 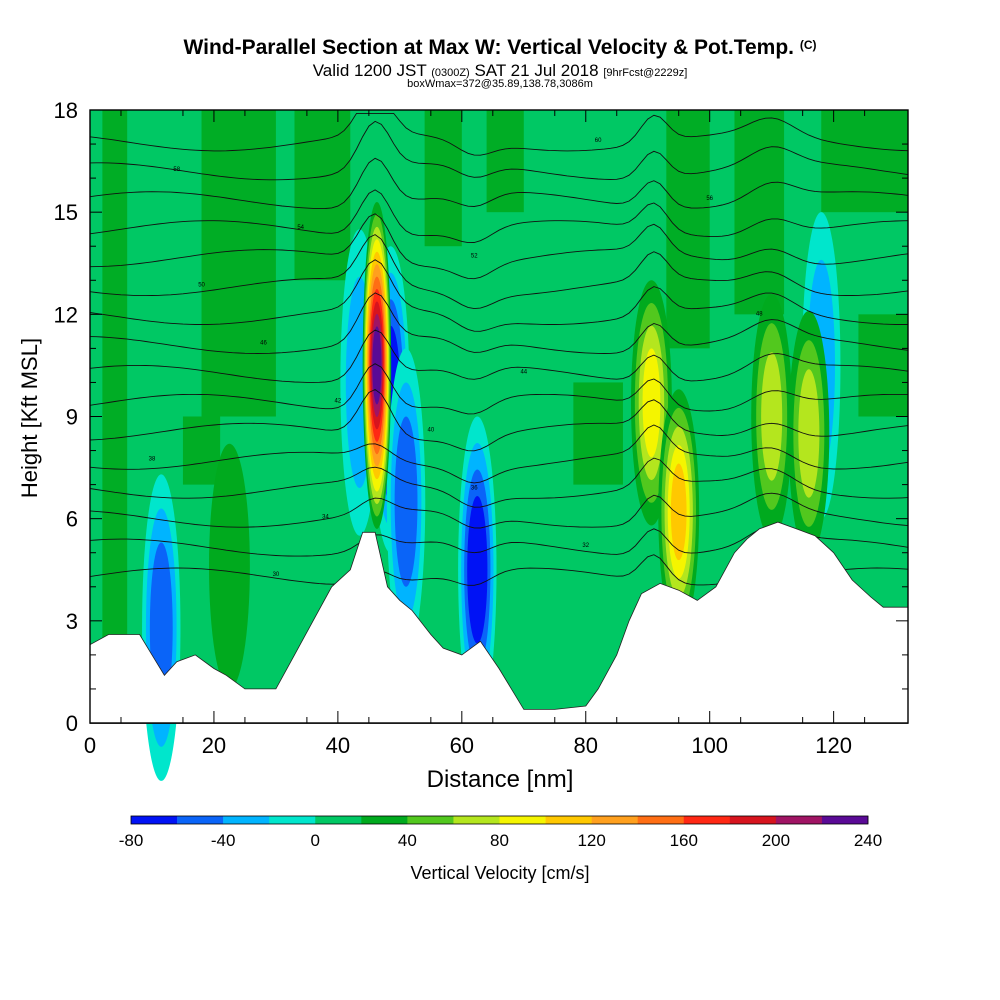 What do you see at coordinates (72, 621) in the screenshot?
I see `y-tick-label: 3` at bounding box center [72, 621].